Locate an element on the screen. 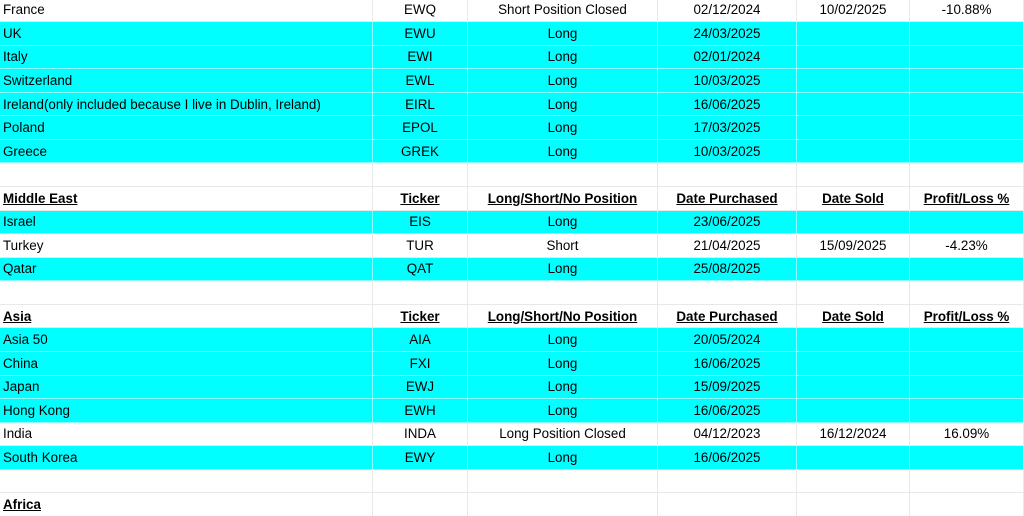 Image resolution: width=1024 pixels, height=516 pixels. cell-ticker: EIRL is located at coordinates (420, 104).